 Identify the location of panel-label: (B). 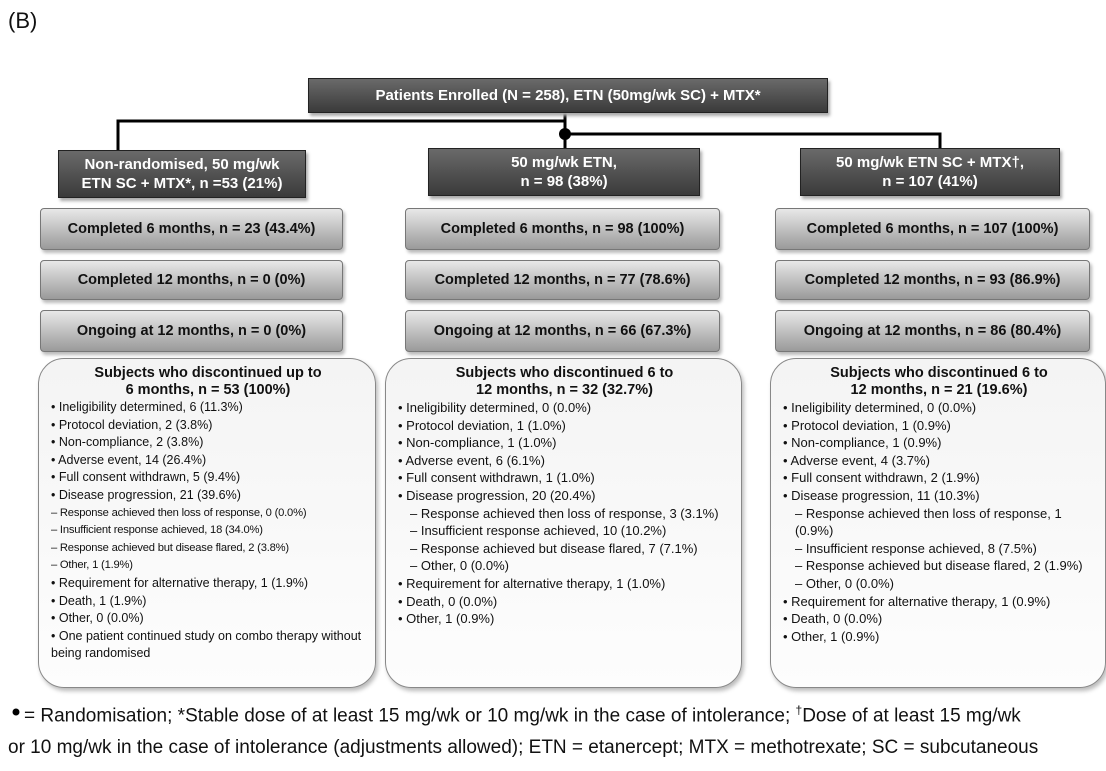
(23, 20).